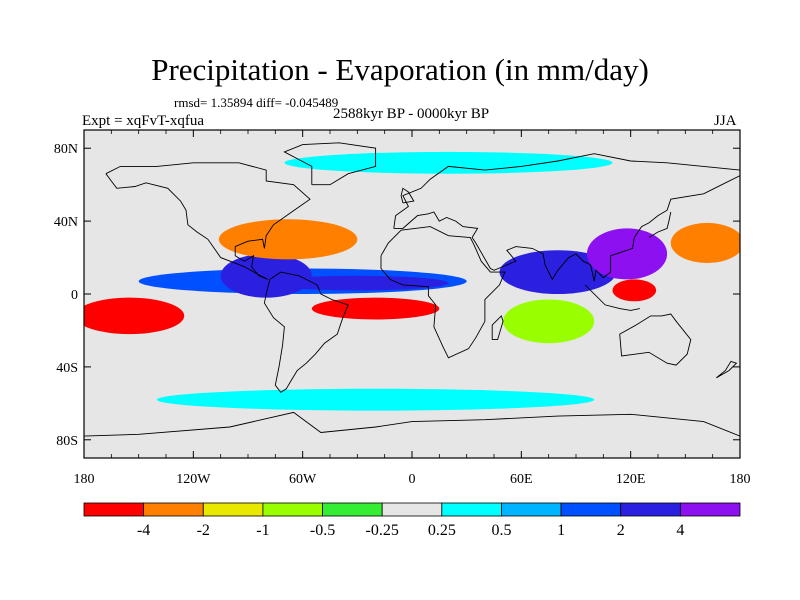 This screenshot has width=800, height=600. What do you see at coordinates (256, 102) in the screenshot?
I see `stats-label: rmsd= 1.35894 diff= -0.045489` at bounding box center [256, 102].